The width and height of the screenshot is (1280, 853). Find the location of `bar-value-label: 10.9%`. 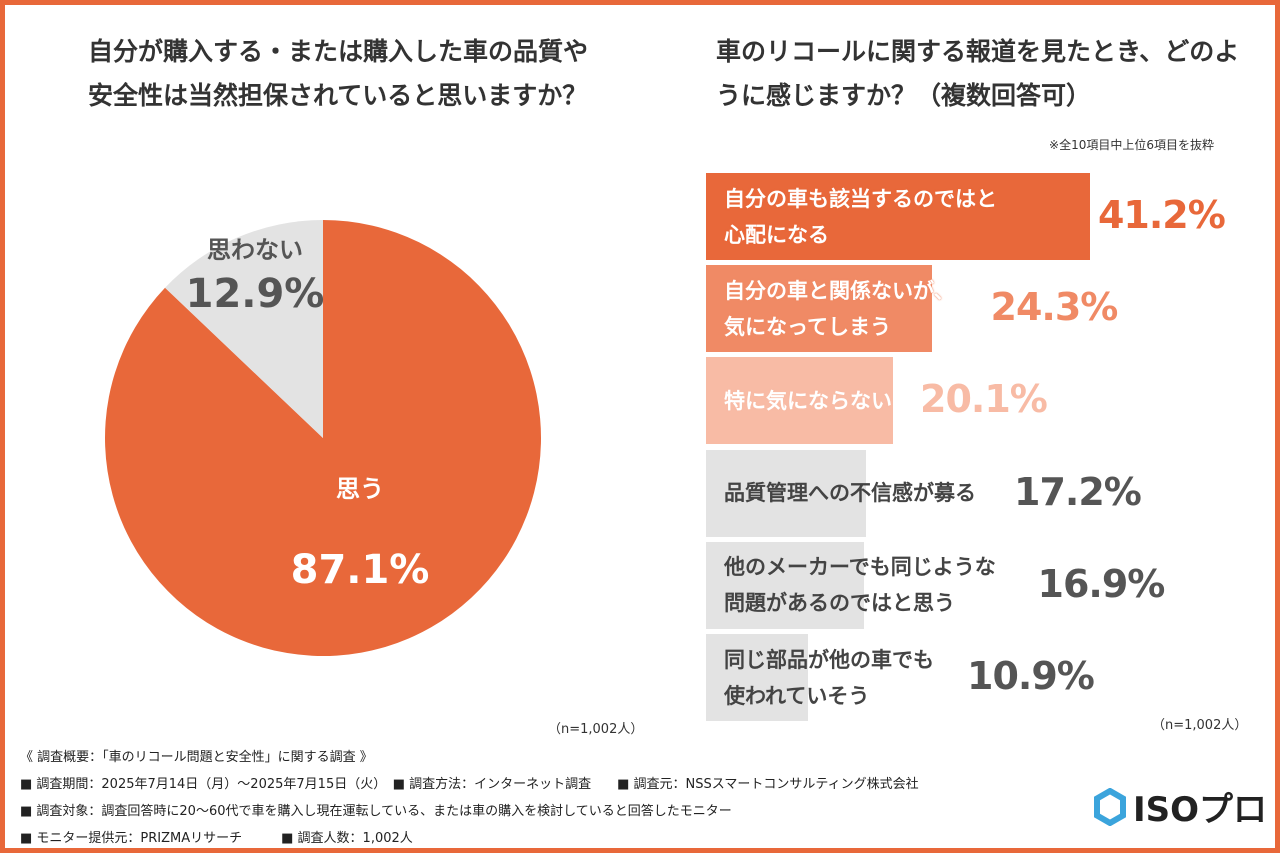

bar-value-label: 10.9% is located at coordinates (1031, 676).